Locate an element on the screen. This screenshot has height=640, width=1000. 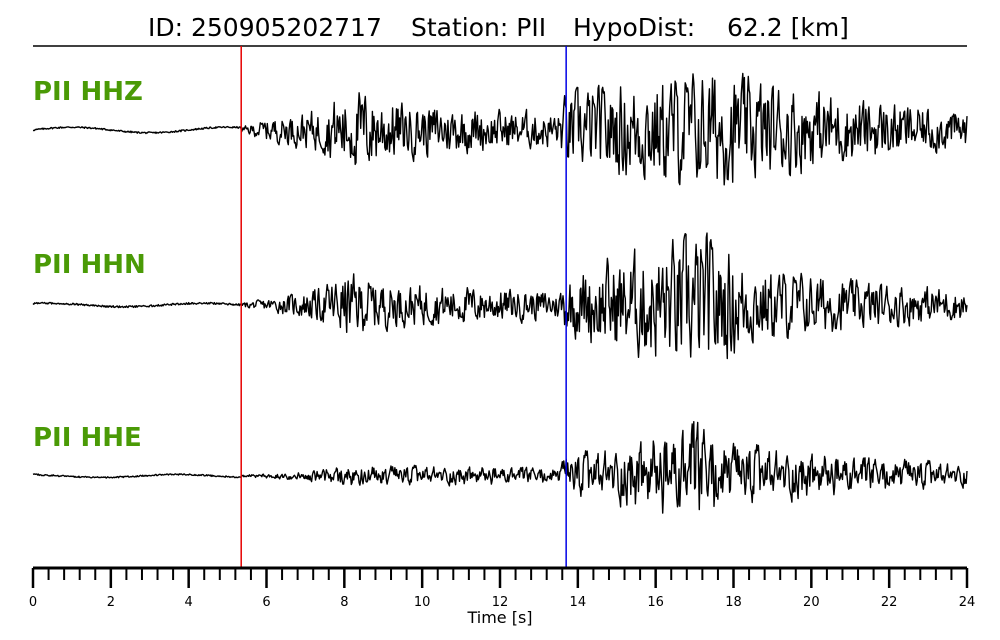
x-tick-label: 8 is located at coordinates (344, 602).